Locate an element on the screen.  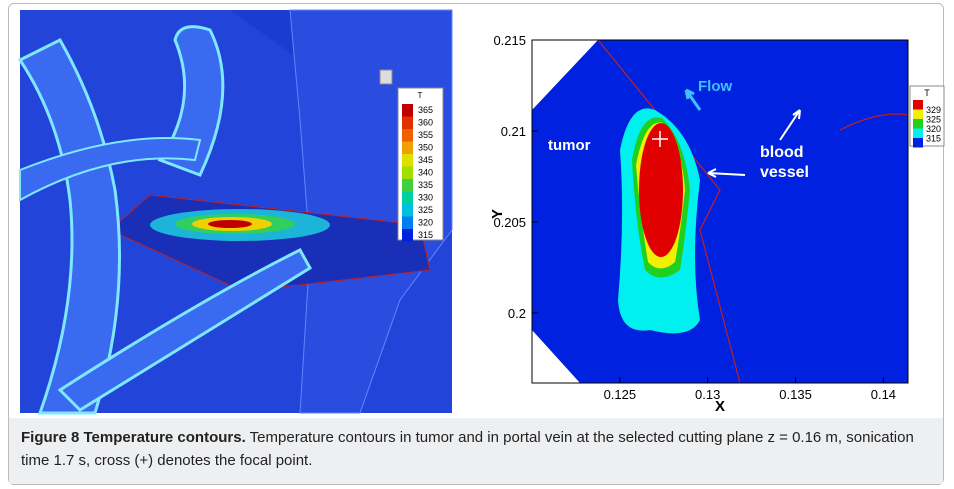
x-tick-label: 0.13 is located at coordinates (707, 394).